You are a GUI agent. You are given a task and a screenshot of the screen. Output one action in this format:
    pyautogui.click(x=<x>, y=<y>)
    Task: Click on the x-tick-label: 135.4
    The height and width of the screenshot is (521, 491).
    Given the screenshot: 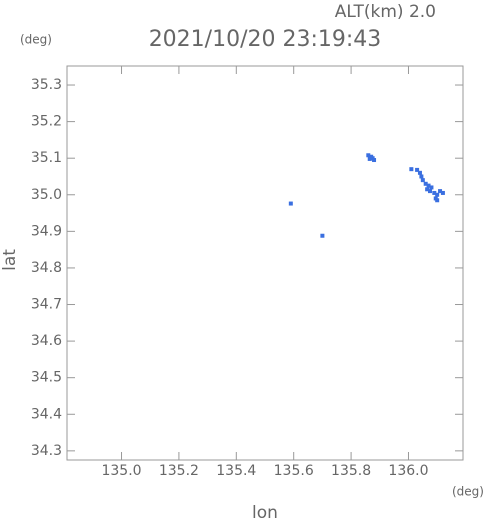 What is the action you would take?
    pyautogui.click(x=236, y=471)
    